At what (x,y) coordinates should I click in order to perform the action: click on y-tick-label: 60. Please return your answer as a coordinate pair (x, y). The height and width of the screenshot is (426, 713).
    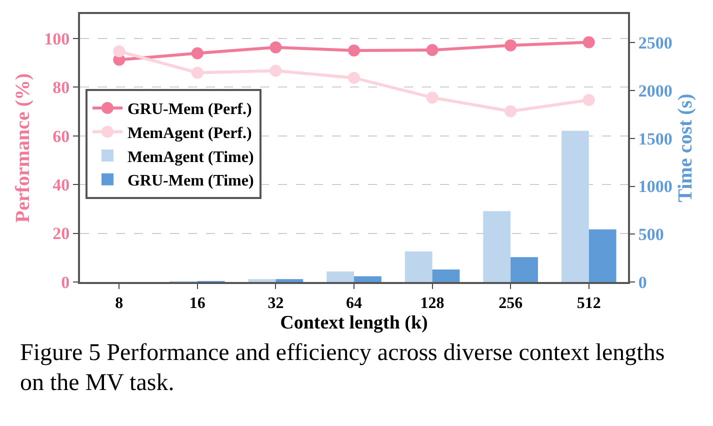
    Looking at the image, I should click on (61, 136).